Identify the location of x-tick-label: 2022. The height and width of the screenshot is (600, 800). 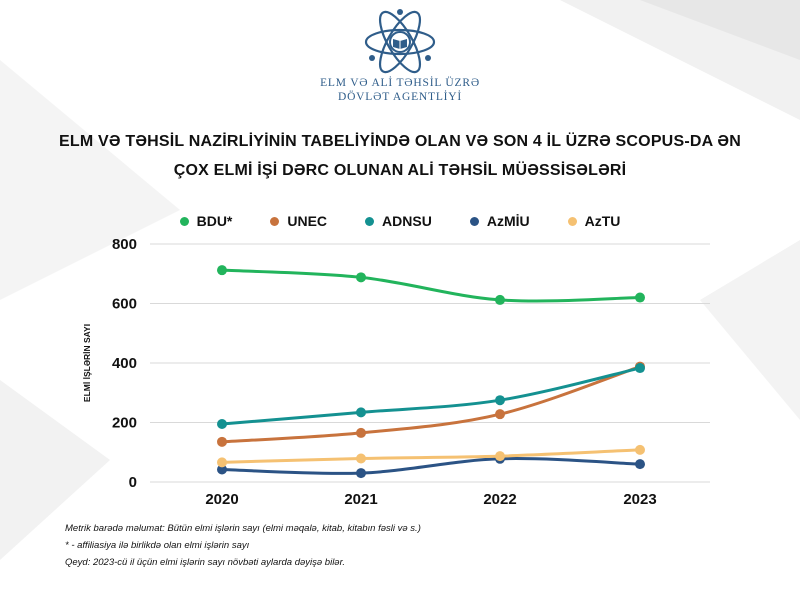
(499, 499).